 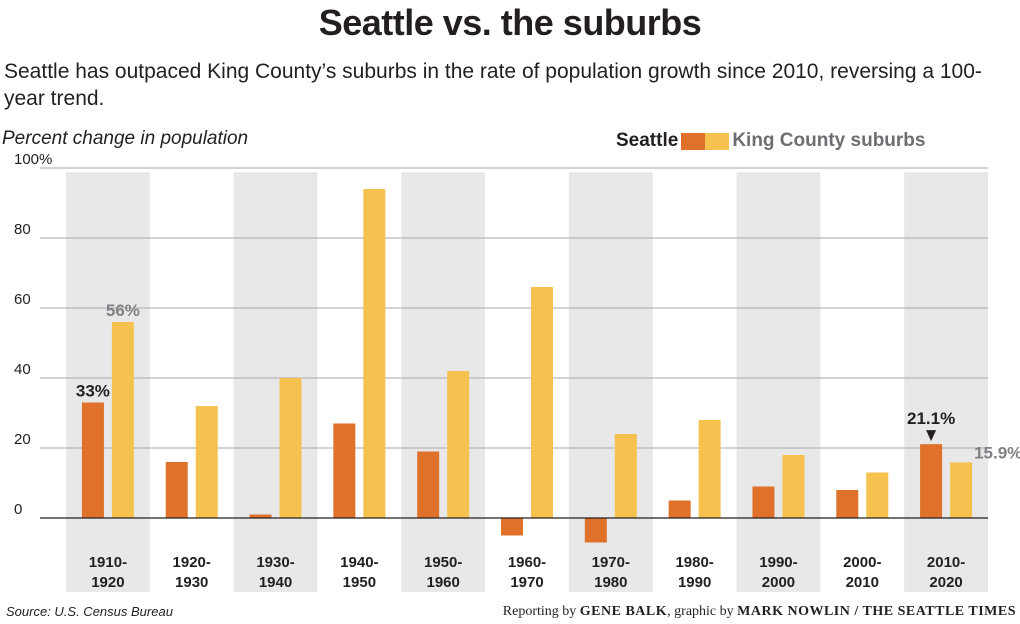 What do you see at coordinates (527, 572) in the screenshot?
I see `x-tick-label: 1960-1970` at bounding box center [527, 572].